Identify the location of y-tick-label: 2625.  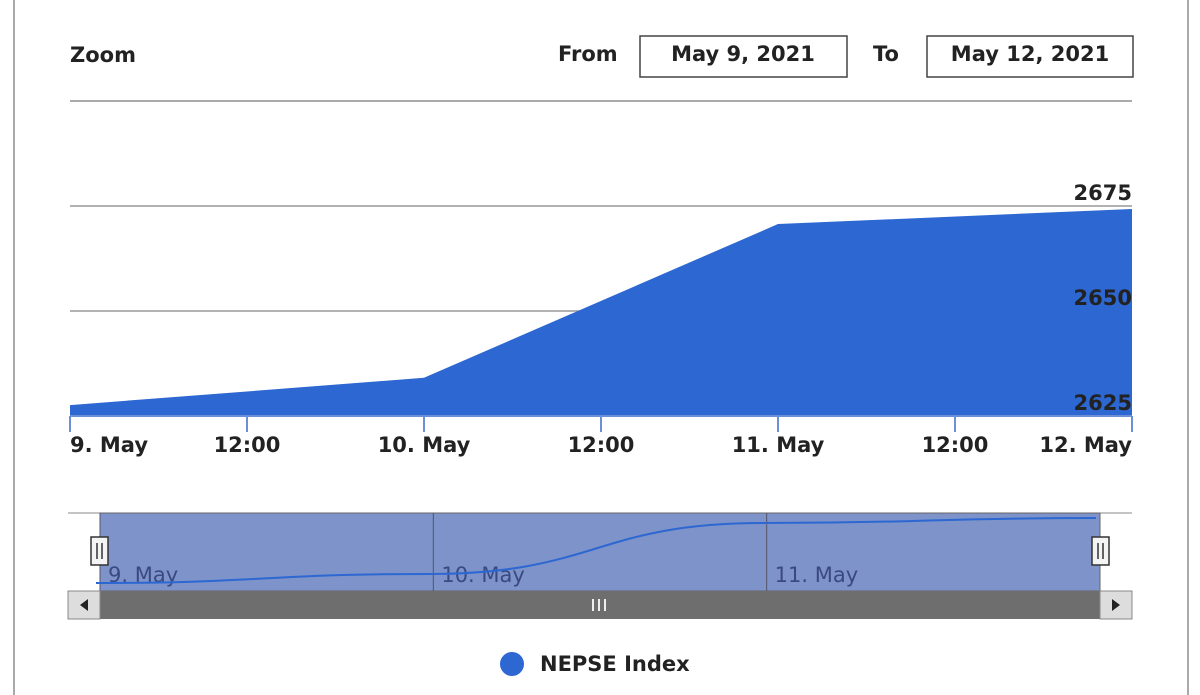
(1103, 403).